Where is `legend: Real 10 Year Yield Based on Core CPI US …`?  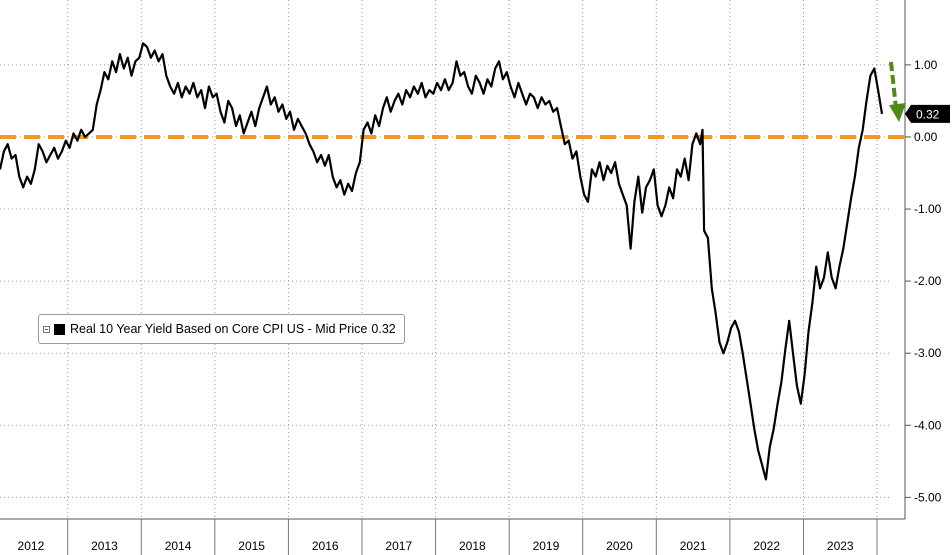
legend: Real 10 Year Yield Based on Core CPI US … is located at coordinates (221, 329).